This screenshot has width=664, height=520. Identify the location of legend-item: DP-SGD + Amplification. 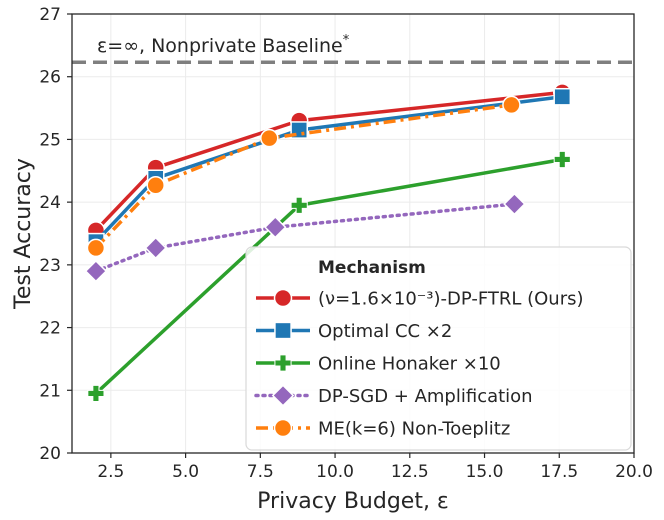
(393, 395).